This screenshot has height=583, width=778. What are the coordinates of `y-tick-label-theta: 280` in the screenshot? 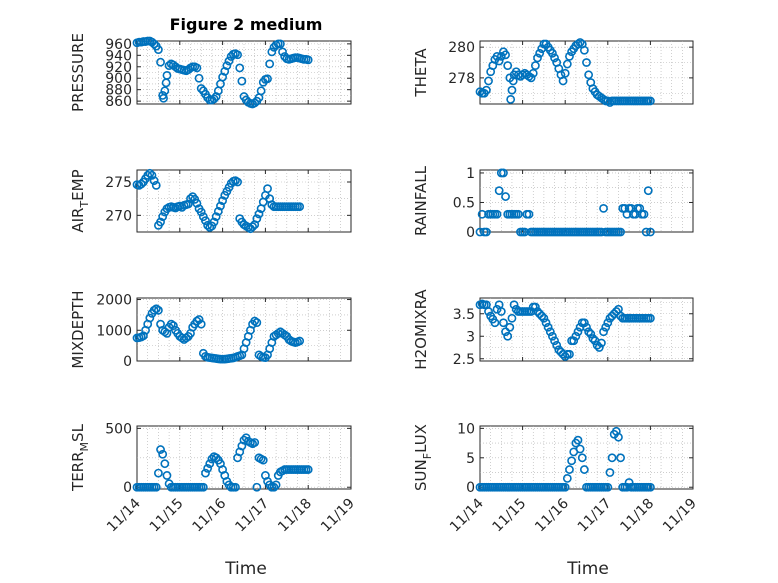 It's located at (461, 48).